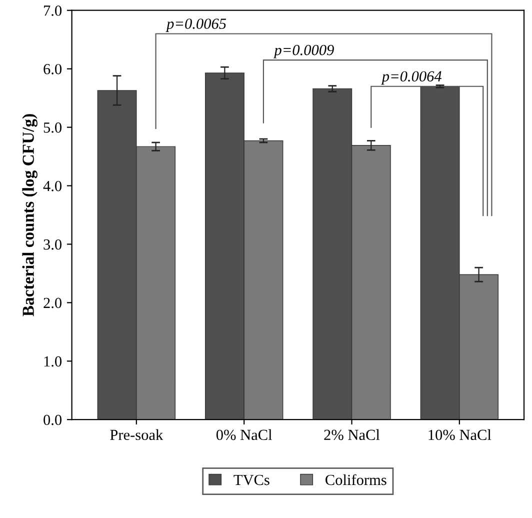 The image size is (532, 518). What do you see at coordinates (411, 78) in the screenshot?
I see `annotation: p=0.0064` at bounding box center [411, 78].